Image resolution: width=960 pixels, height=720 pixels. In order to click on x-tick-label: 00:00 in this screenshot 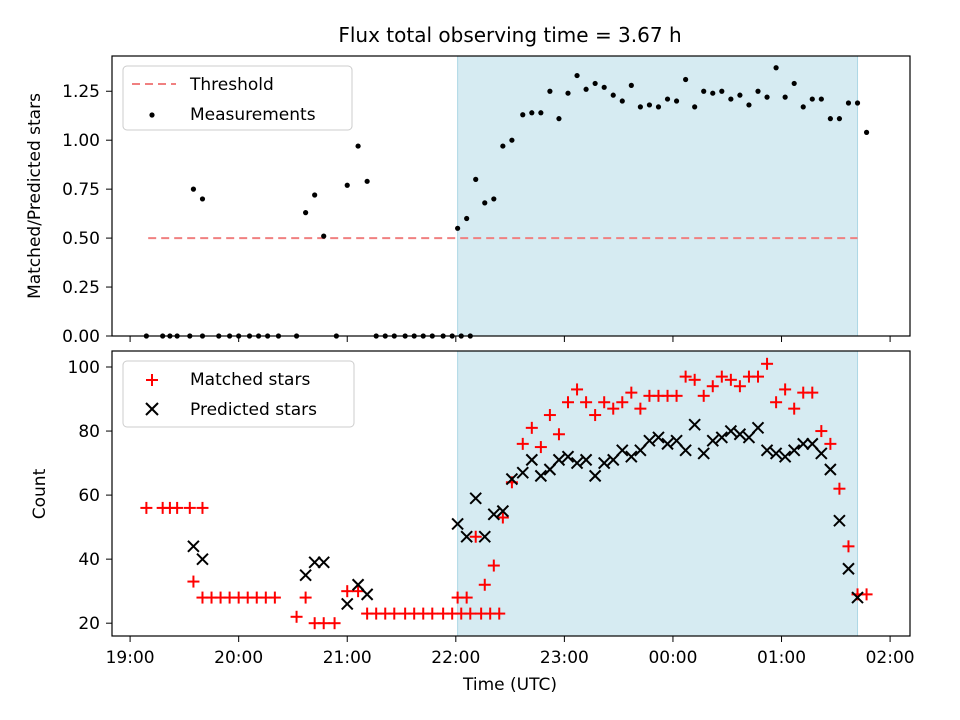, I will do `click(672, 658)`.